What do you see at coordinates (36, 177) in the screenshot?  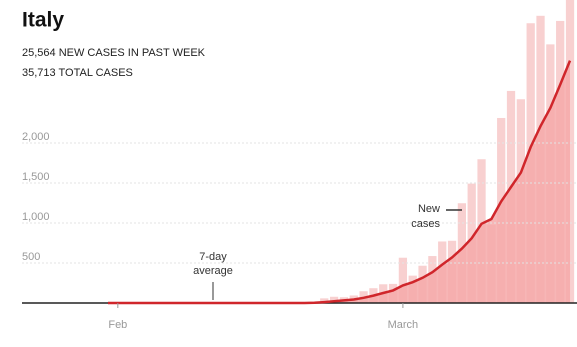 I see `y-tick-label: 1,500` at bounding box center [36, 177].